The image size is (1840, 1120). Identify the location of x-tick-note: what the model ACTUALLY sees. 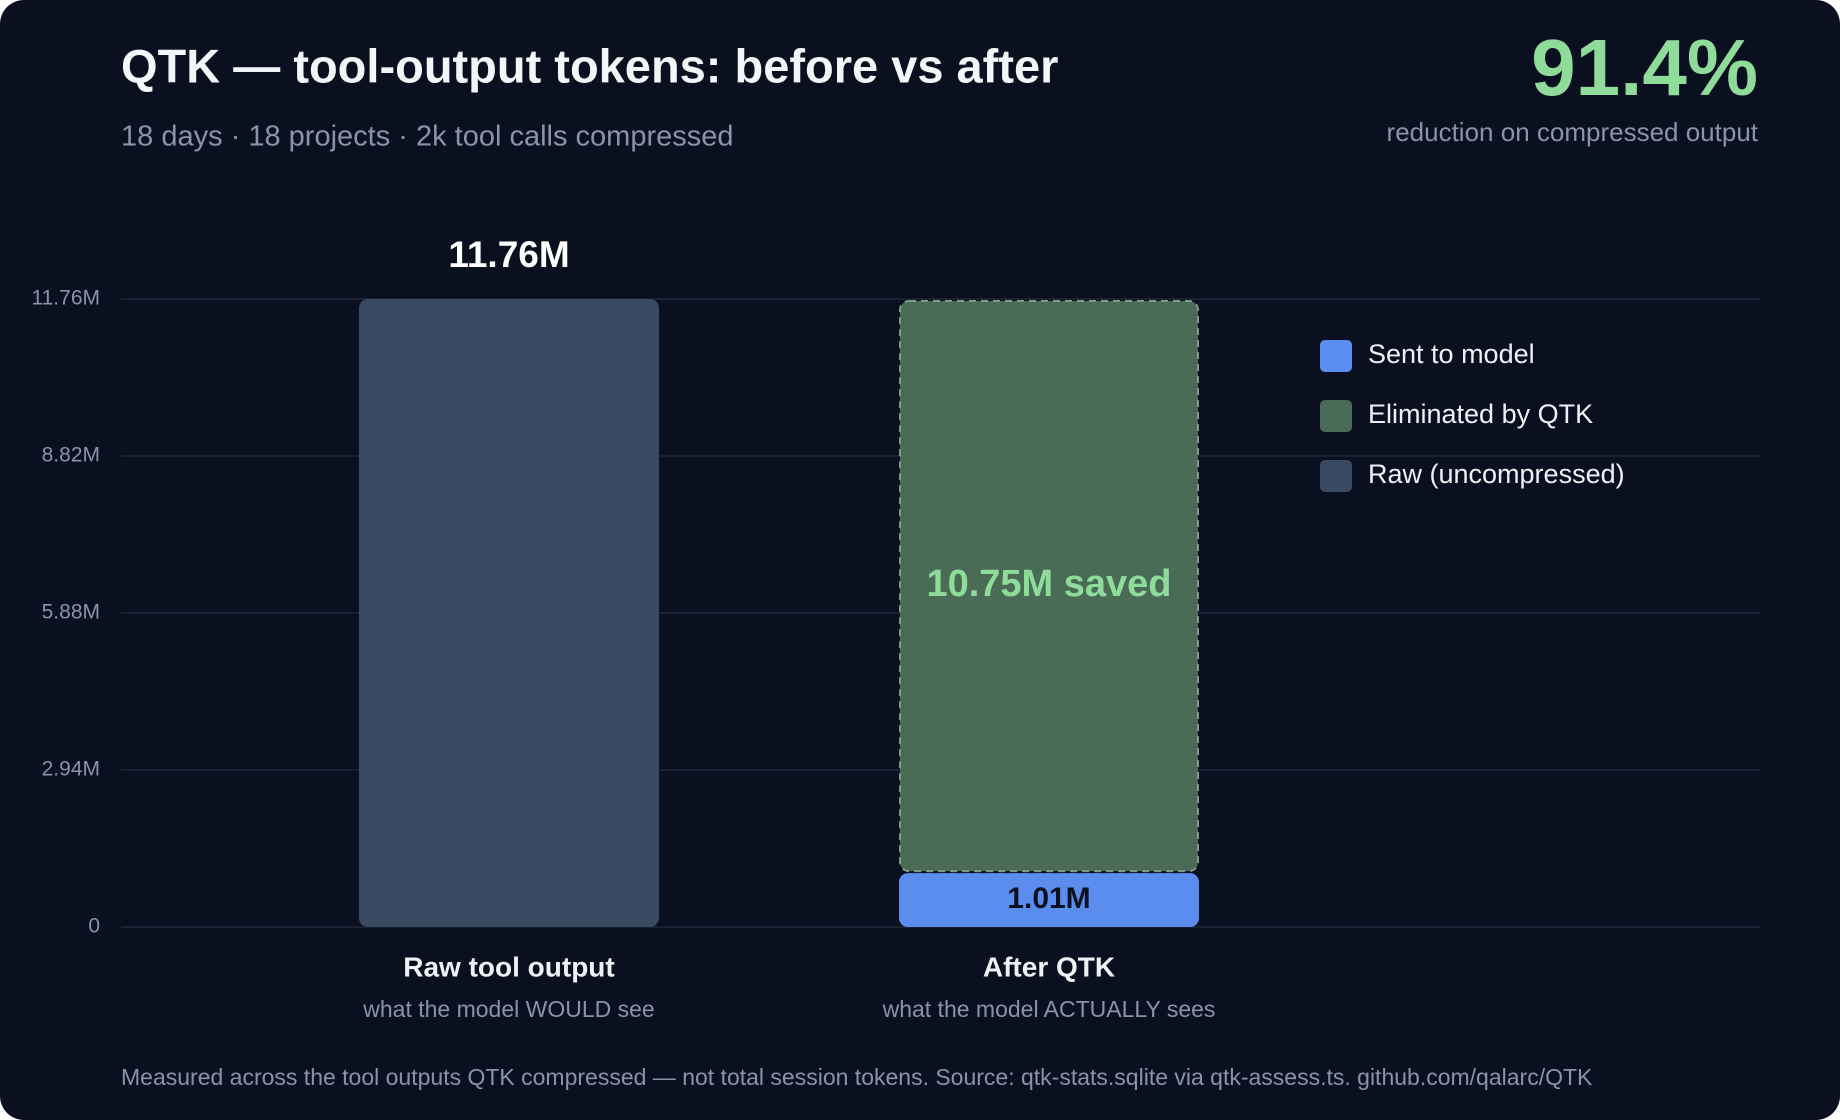
(1049, 1009).